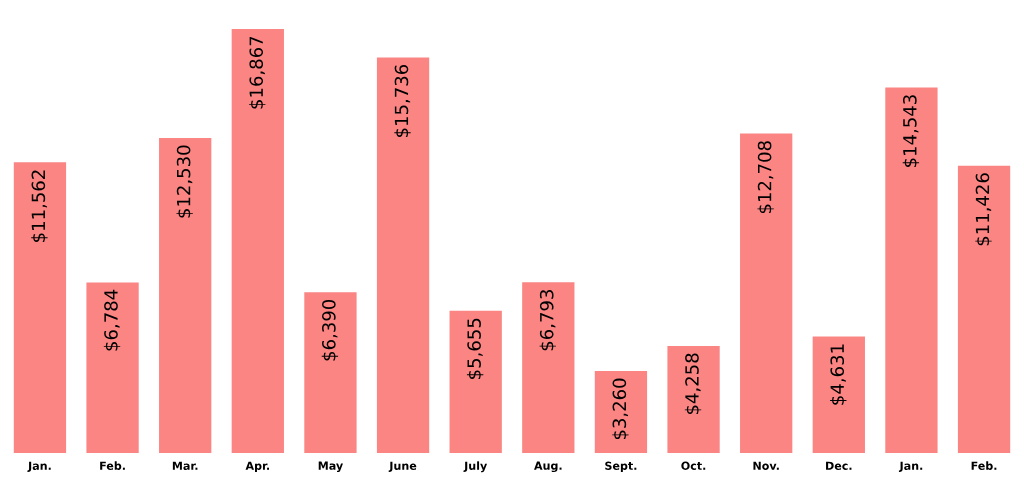 This screenshot has width=1024, height=484. I want to click on x-tick-label: Apr., so click(257, 467).